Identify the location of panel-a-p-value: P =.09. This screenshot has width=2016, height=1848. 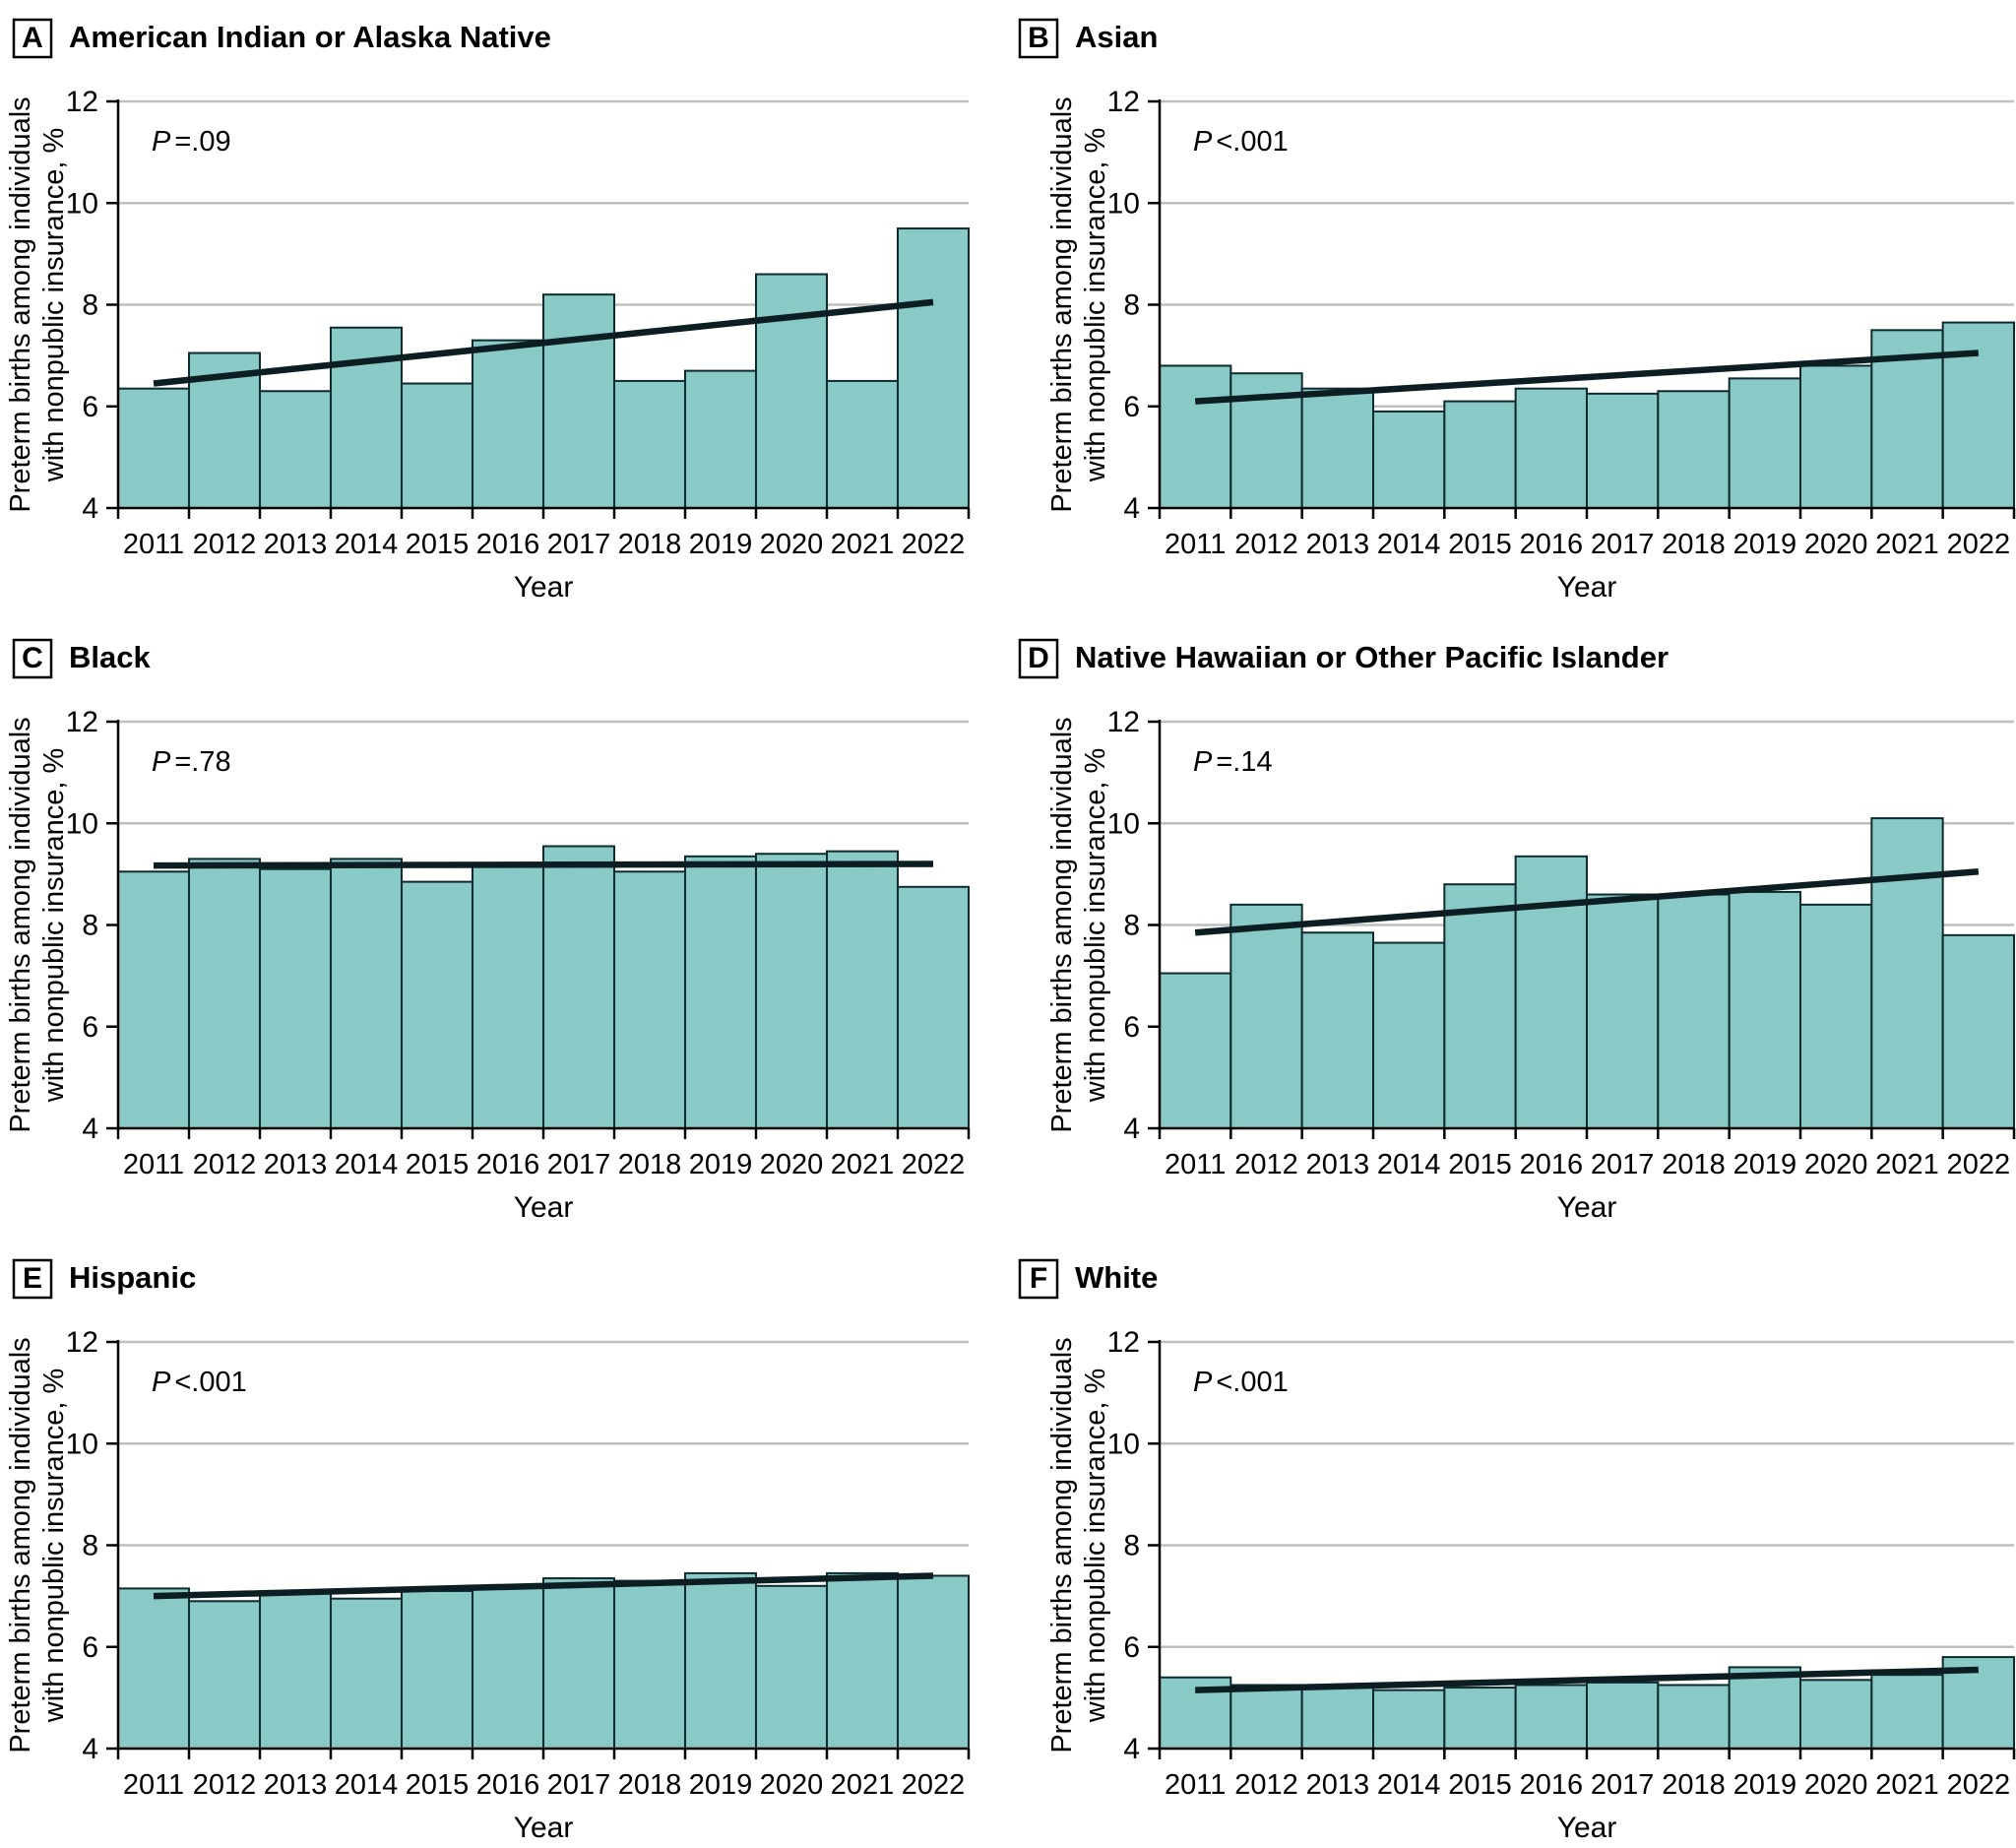
(191, 142).